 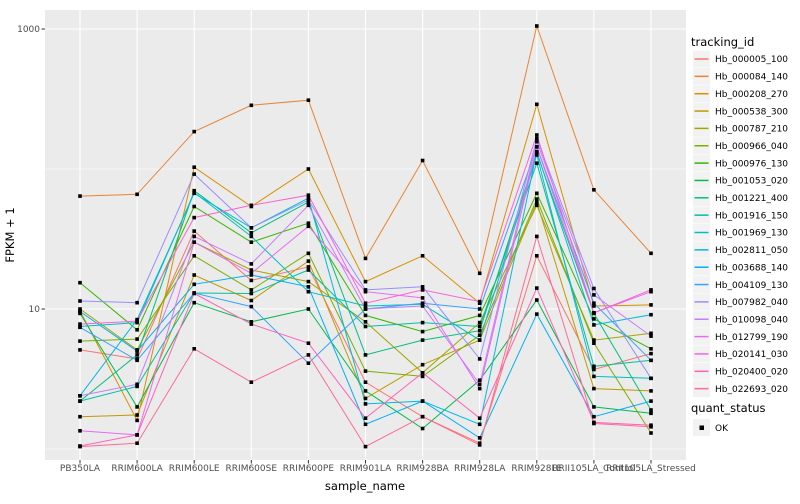 What do you see at coordinates (751, 182) in the screenshot?
I see `legend-label-Hb_001053_020: Hb_001053_020` at bounding box center [751, 182].